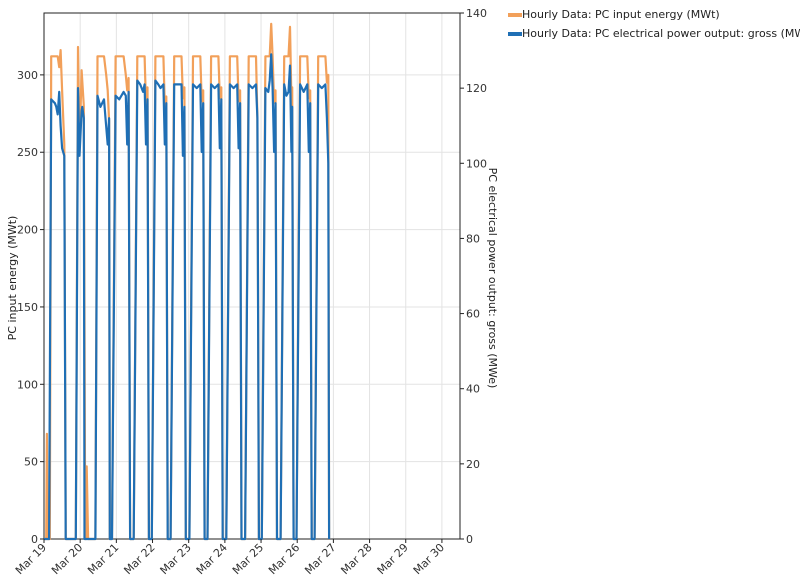  Describe the element at coordinates (27, 152) in the screenshot. I see `y-left-tick-label: 250` at that location.